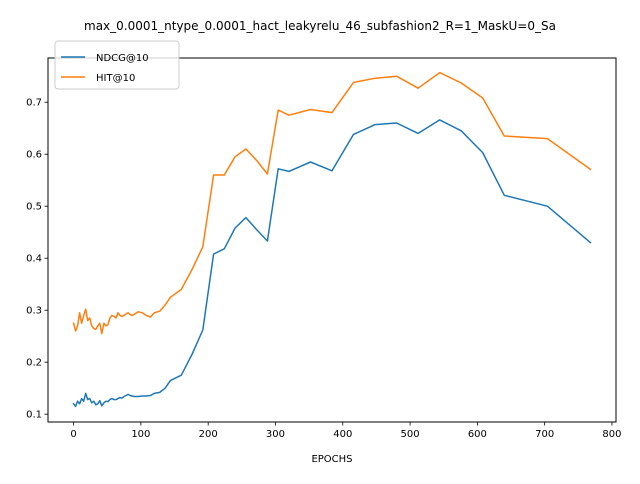 The height and width of the screenshot is (484, 640). What do you see at coordinates (34, 259) in the screenshot?
I see `y-tick-label: 0.4` at bounding box center [34, 259].